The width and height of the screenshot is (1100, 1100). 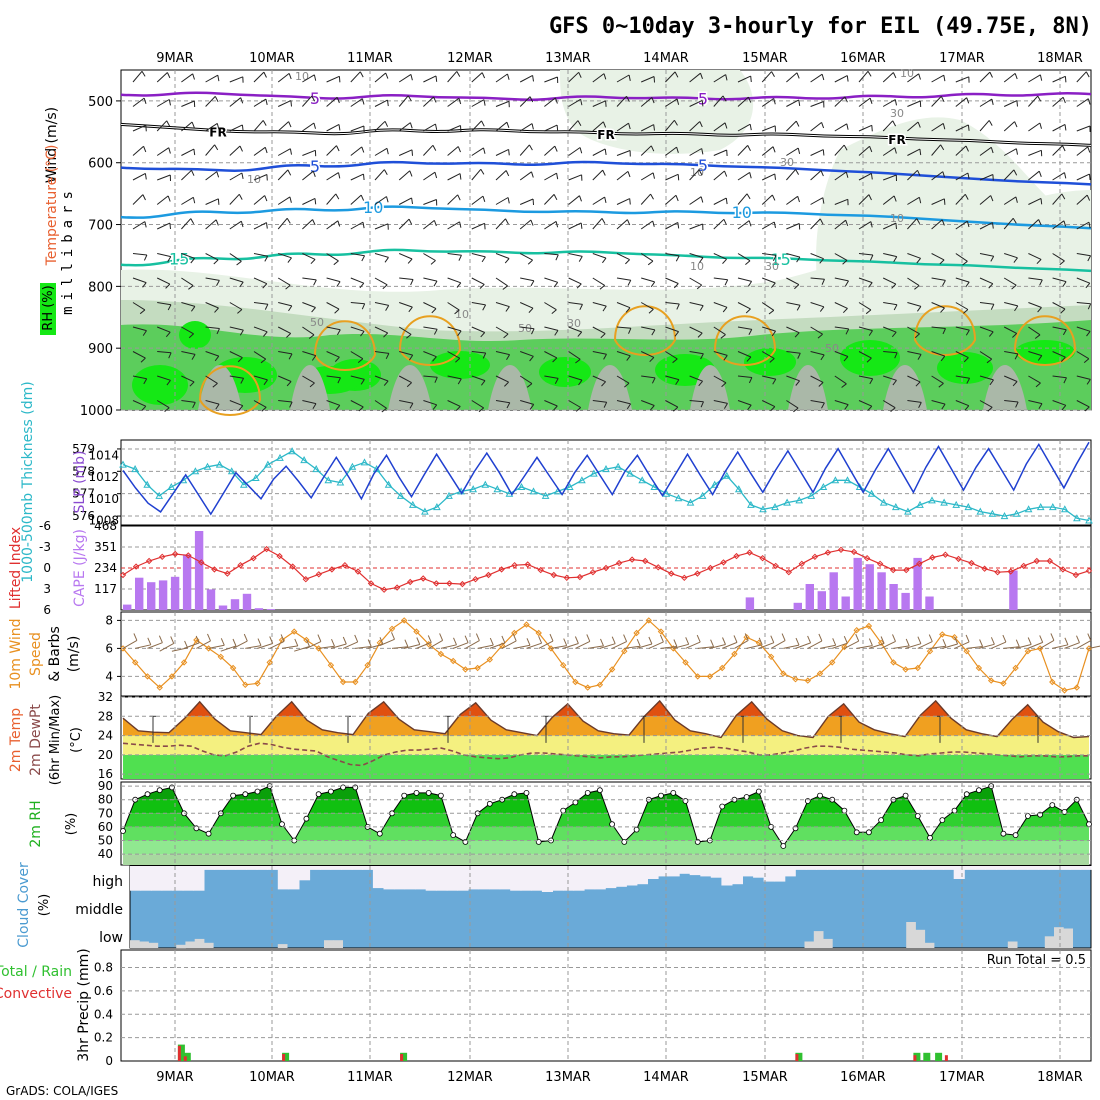 What do you see at coordinates (402, 1057) in the screenshot?
I see `precip-convective-bar` at bounding box center [402, 1057].